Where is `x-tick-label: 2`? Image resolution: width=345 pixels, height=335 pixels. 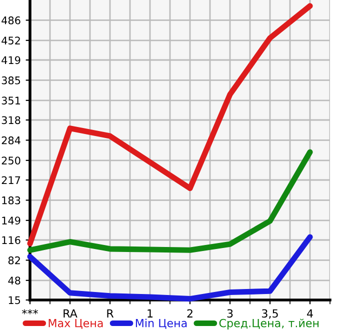 x-tick-label: 2 is located at coordinates (189, 313).